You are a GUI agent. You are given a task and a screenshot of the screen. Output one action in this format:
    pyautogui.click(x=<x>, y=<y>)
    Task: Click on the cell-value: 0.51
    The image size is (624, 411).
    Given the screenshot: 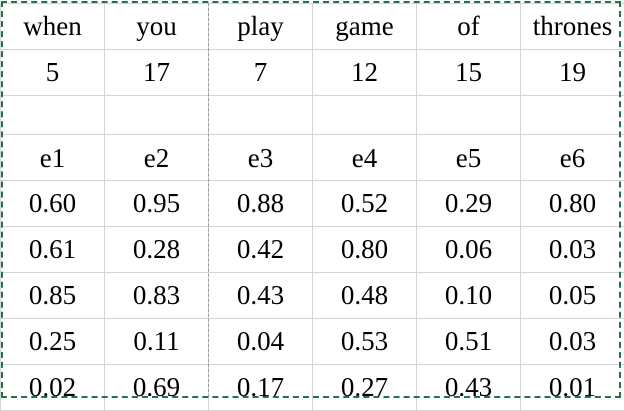 What is the action you would take?
    pyautogui.click(x=469, y=342)
    